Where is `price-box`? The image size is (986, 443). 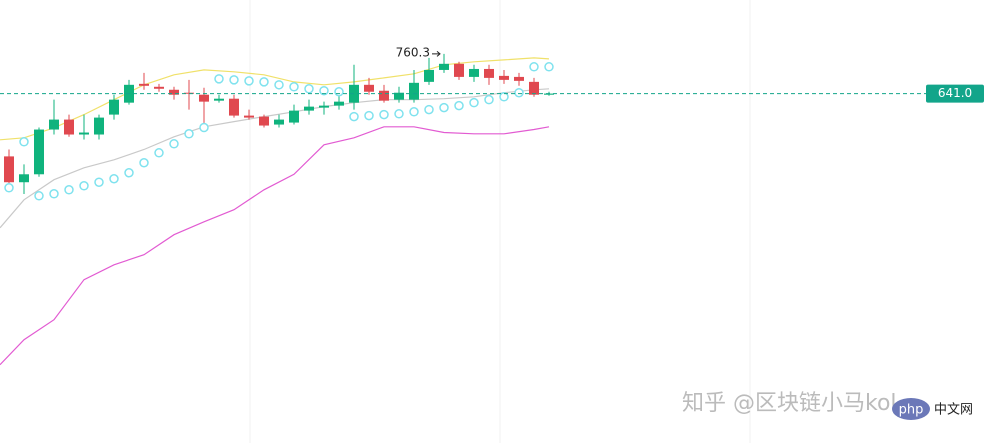
price-box is located at coordinates (955, 93).